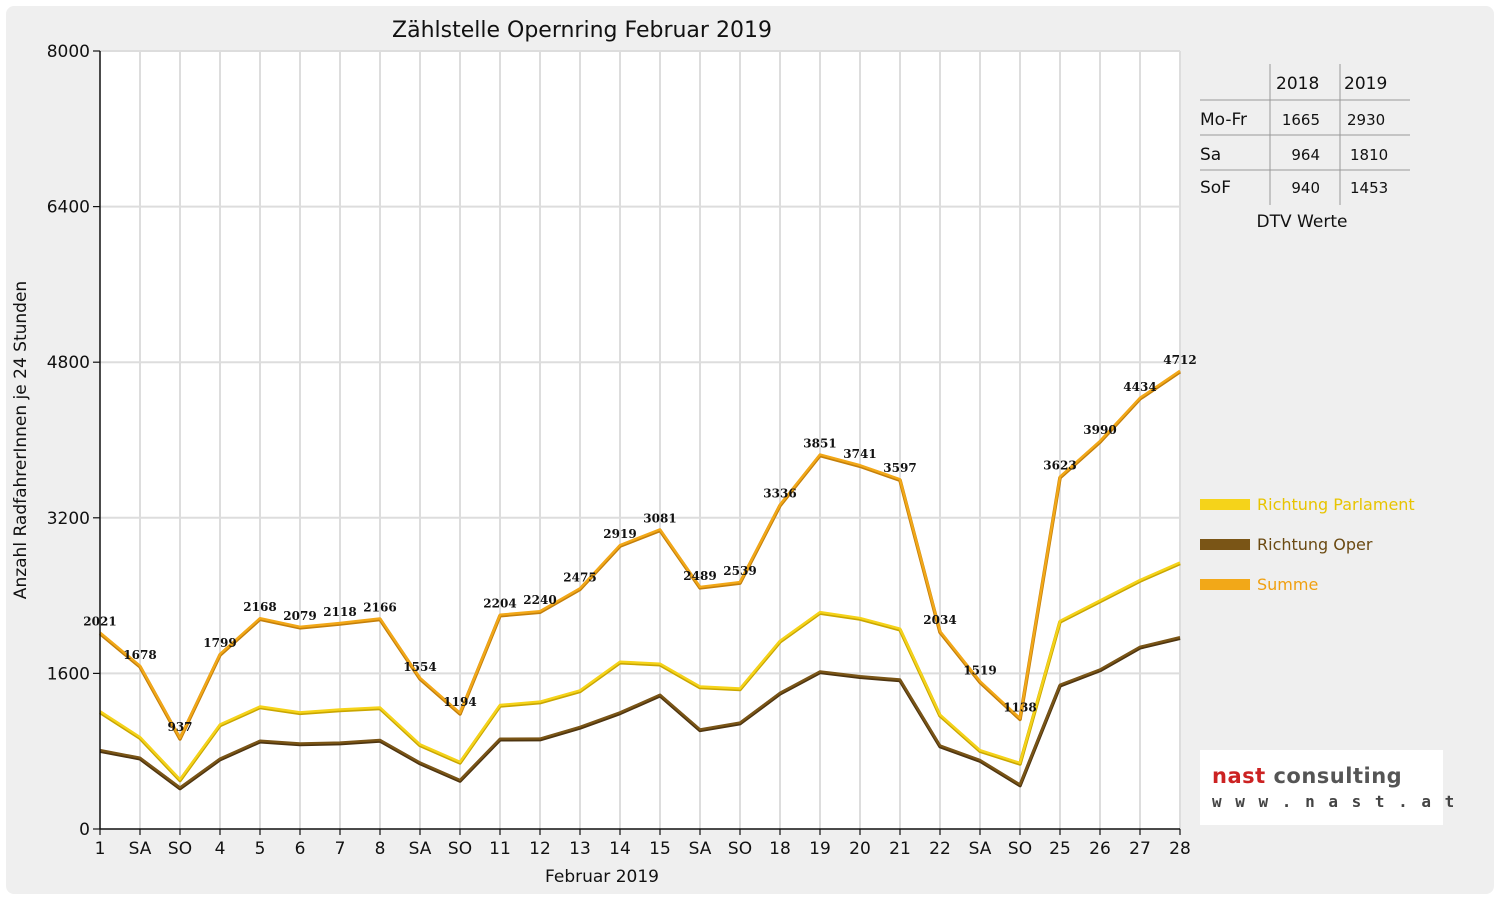 Image resolution: width=1500 pixels, height=900 pixels. Describe the element at coordinates (339, 612) in the screenshot. I see `data-label: 2118` at that location.